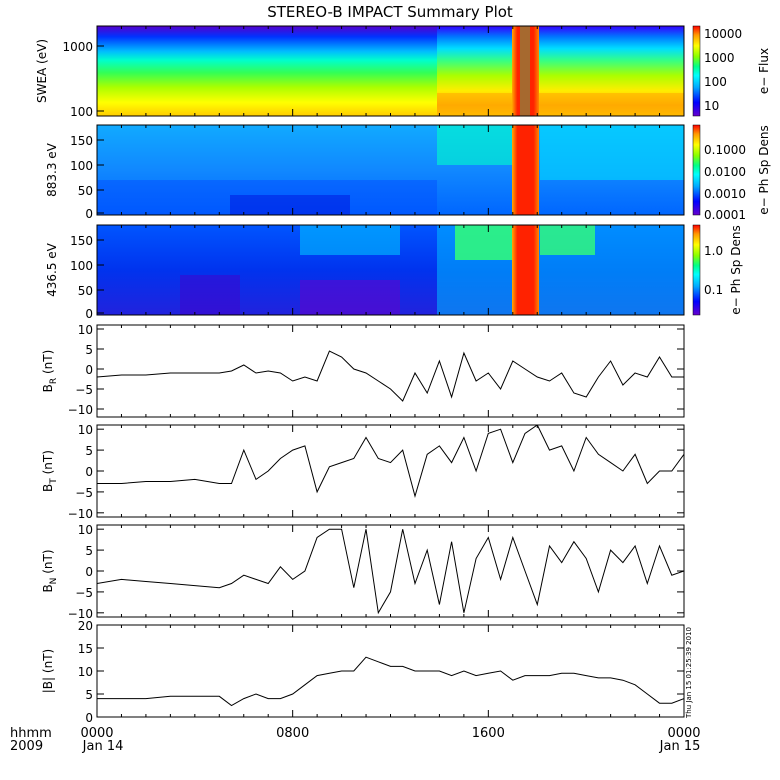 This screenshot has width=780, height=780. I want to click on bn-line, so click(390, 571).